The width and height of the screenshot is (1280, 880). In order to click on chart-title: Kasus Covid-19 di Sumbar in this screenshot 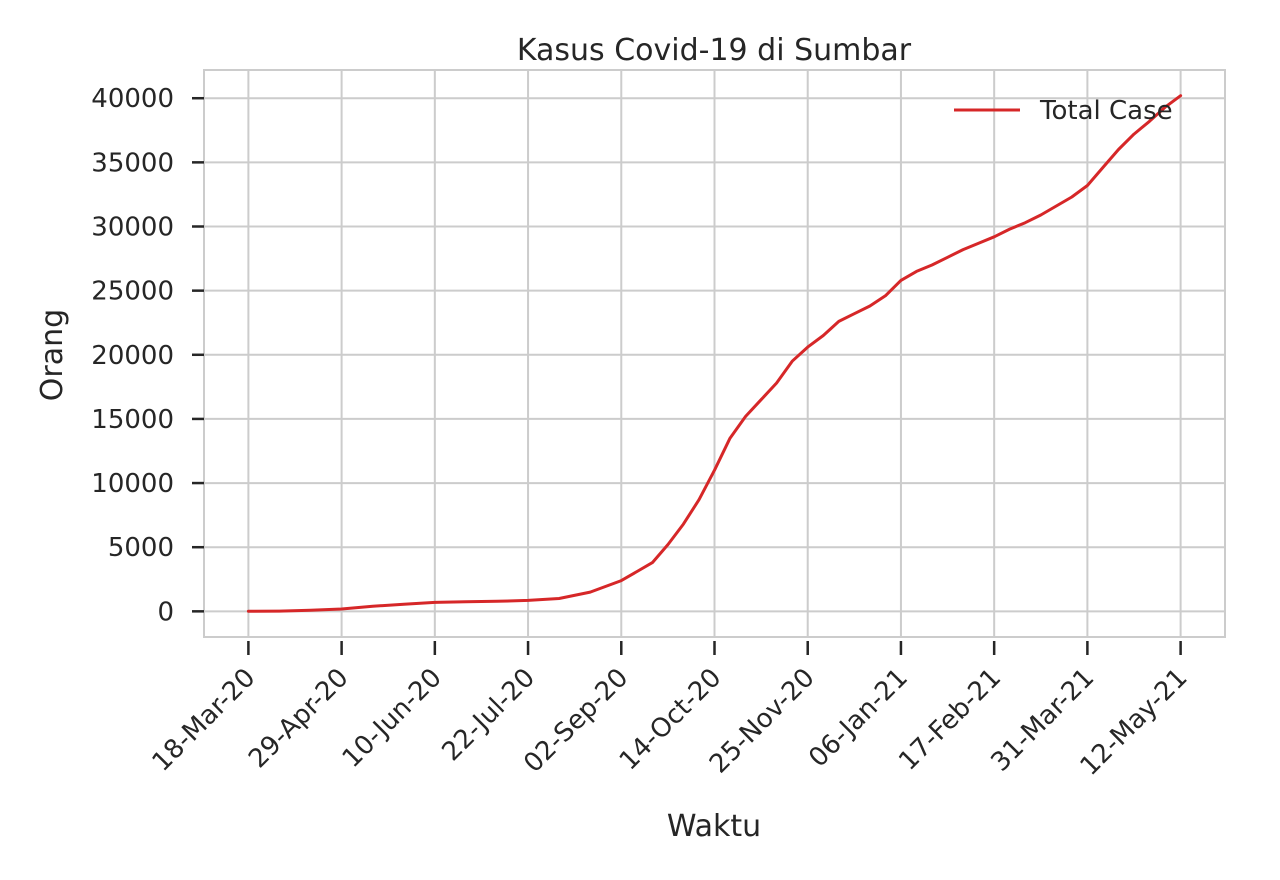, I will do `click(714, 50)`.